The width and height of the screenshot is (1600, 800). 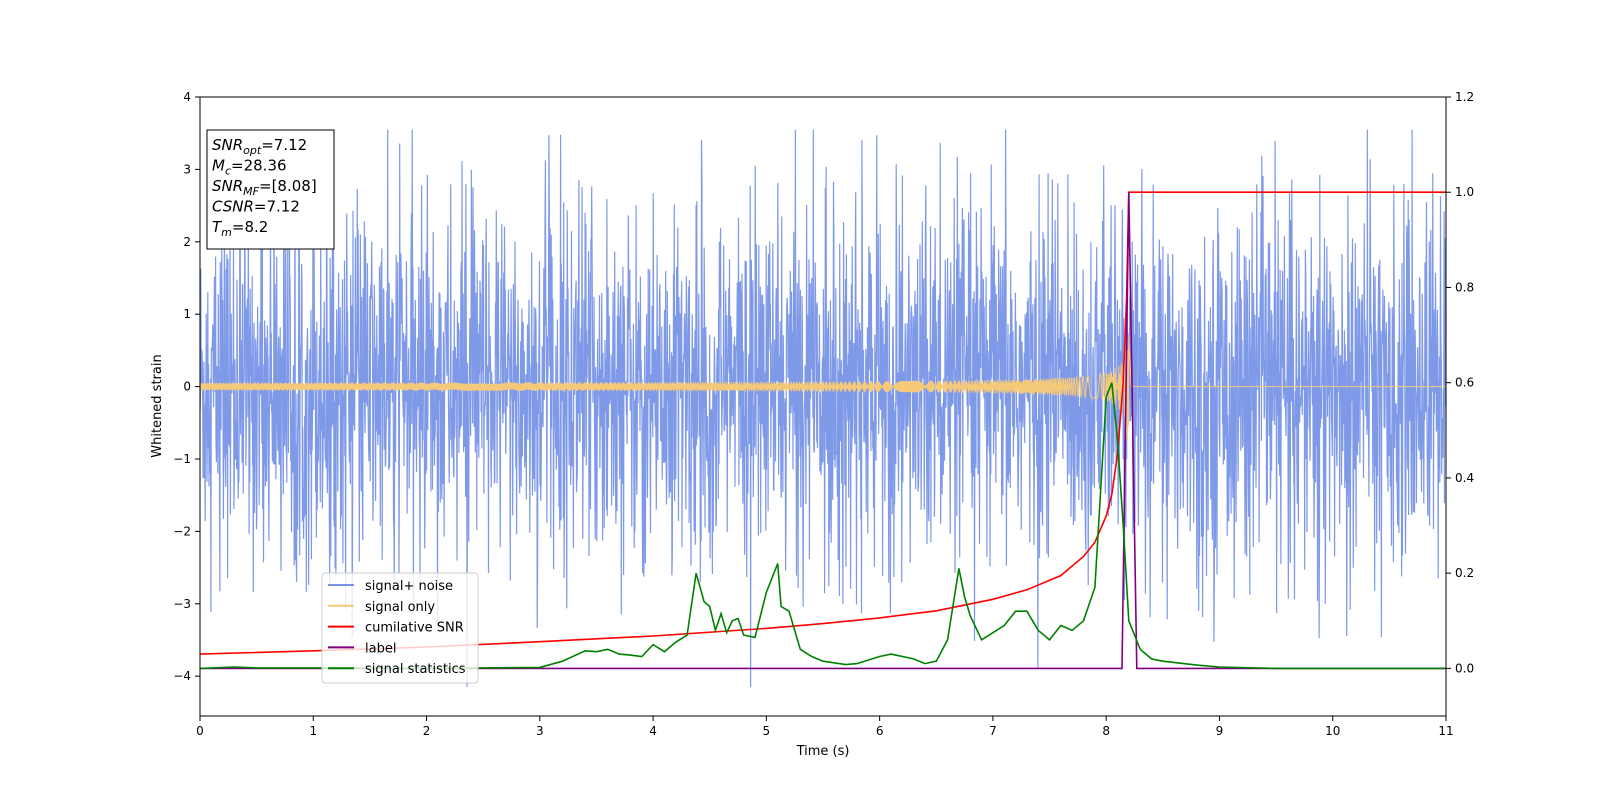 I want to click on x-tick-label: 10, so click(x=1332, y=731).